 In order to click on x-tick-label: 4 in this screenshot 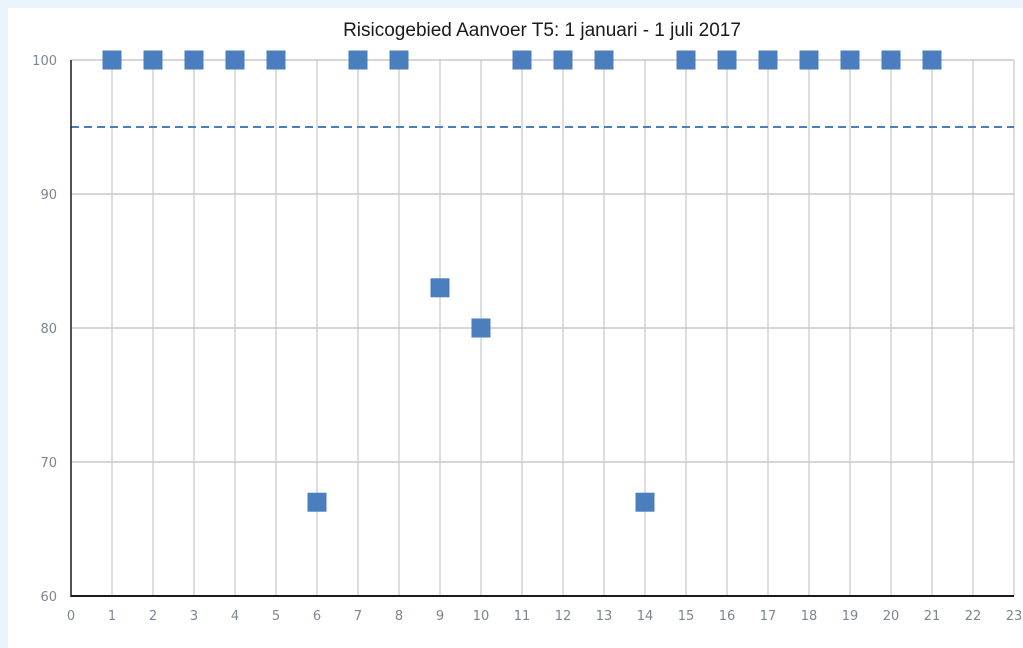, I will do `click(235, 616)`.